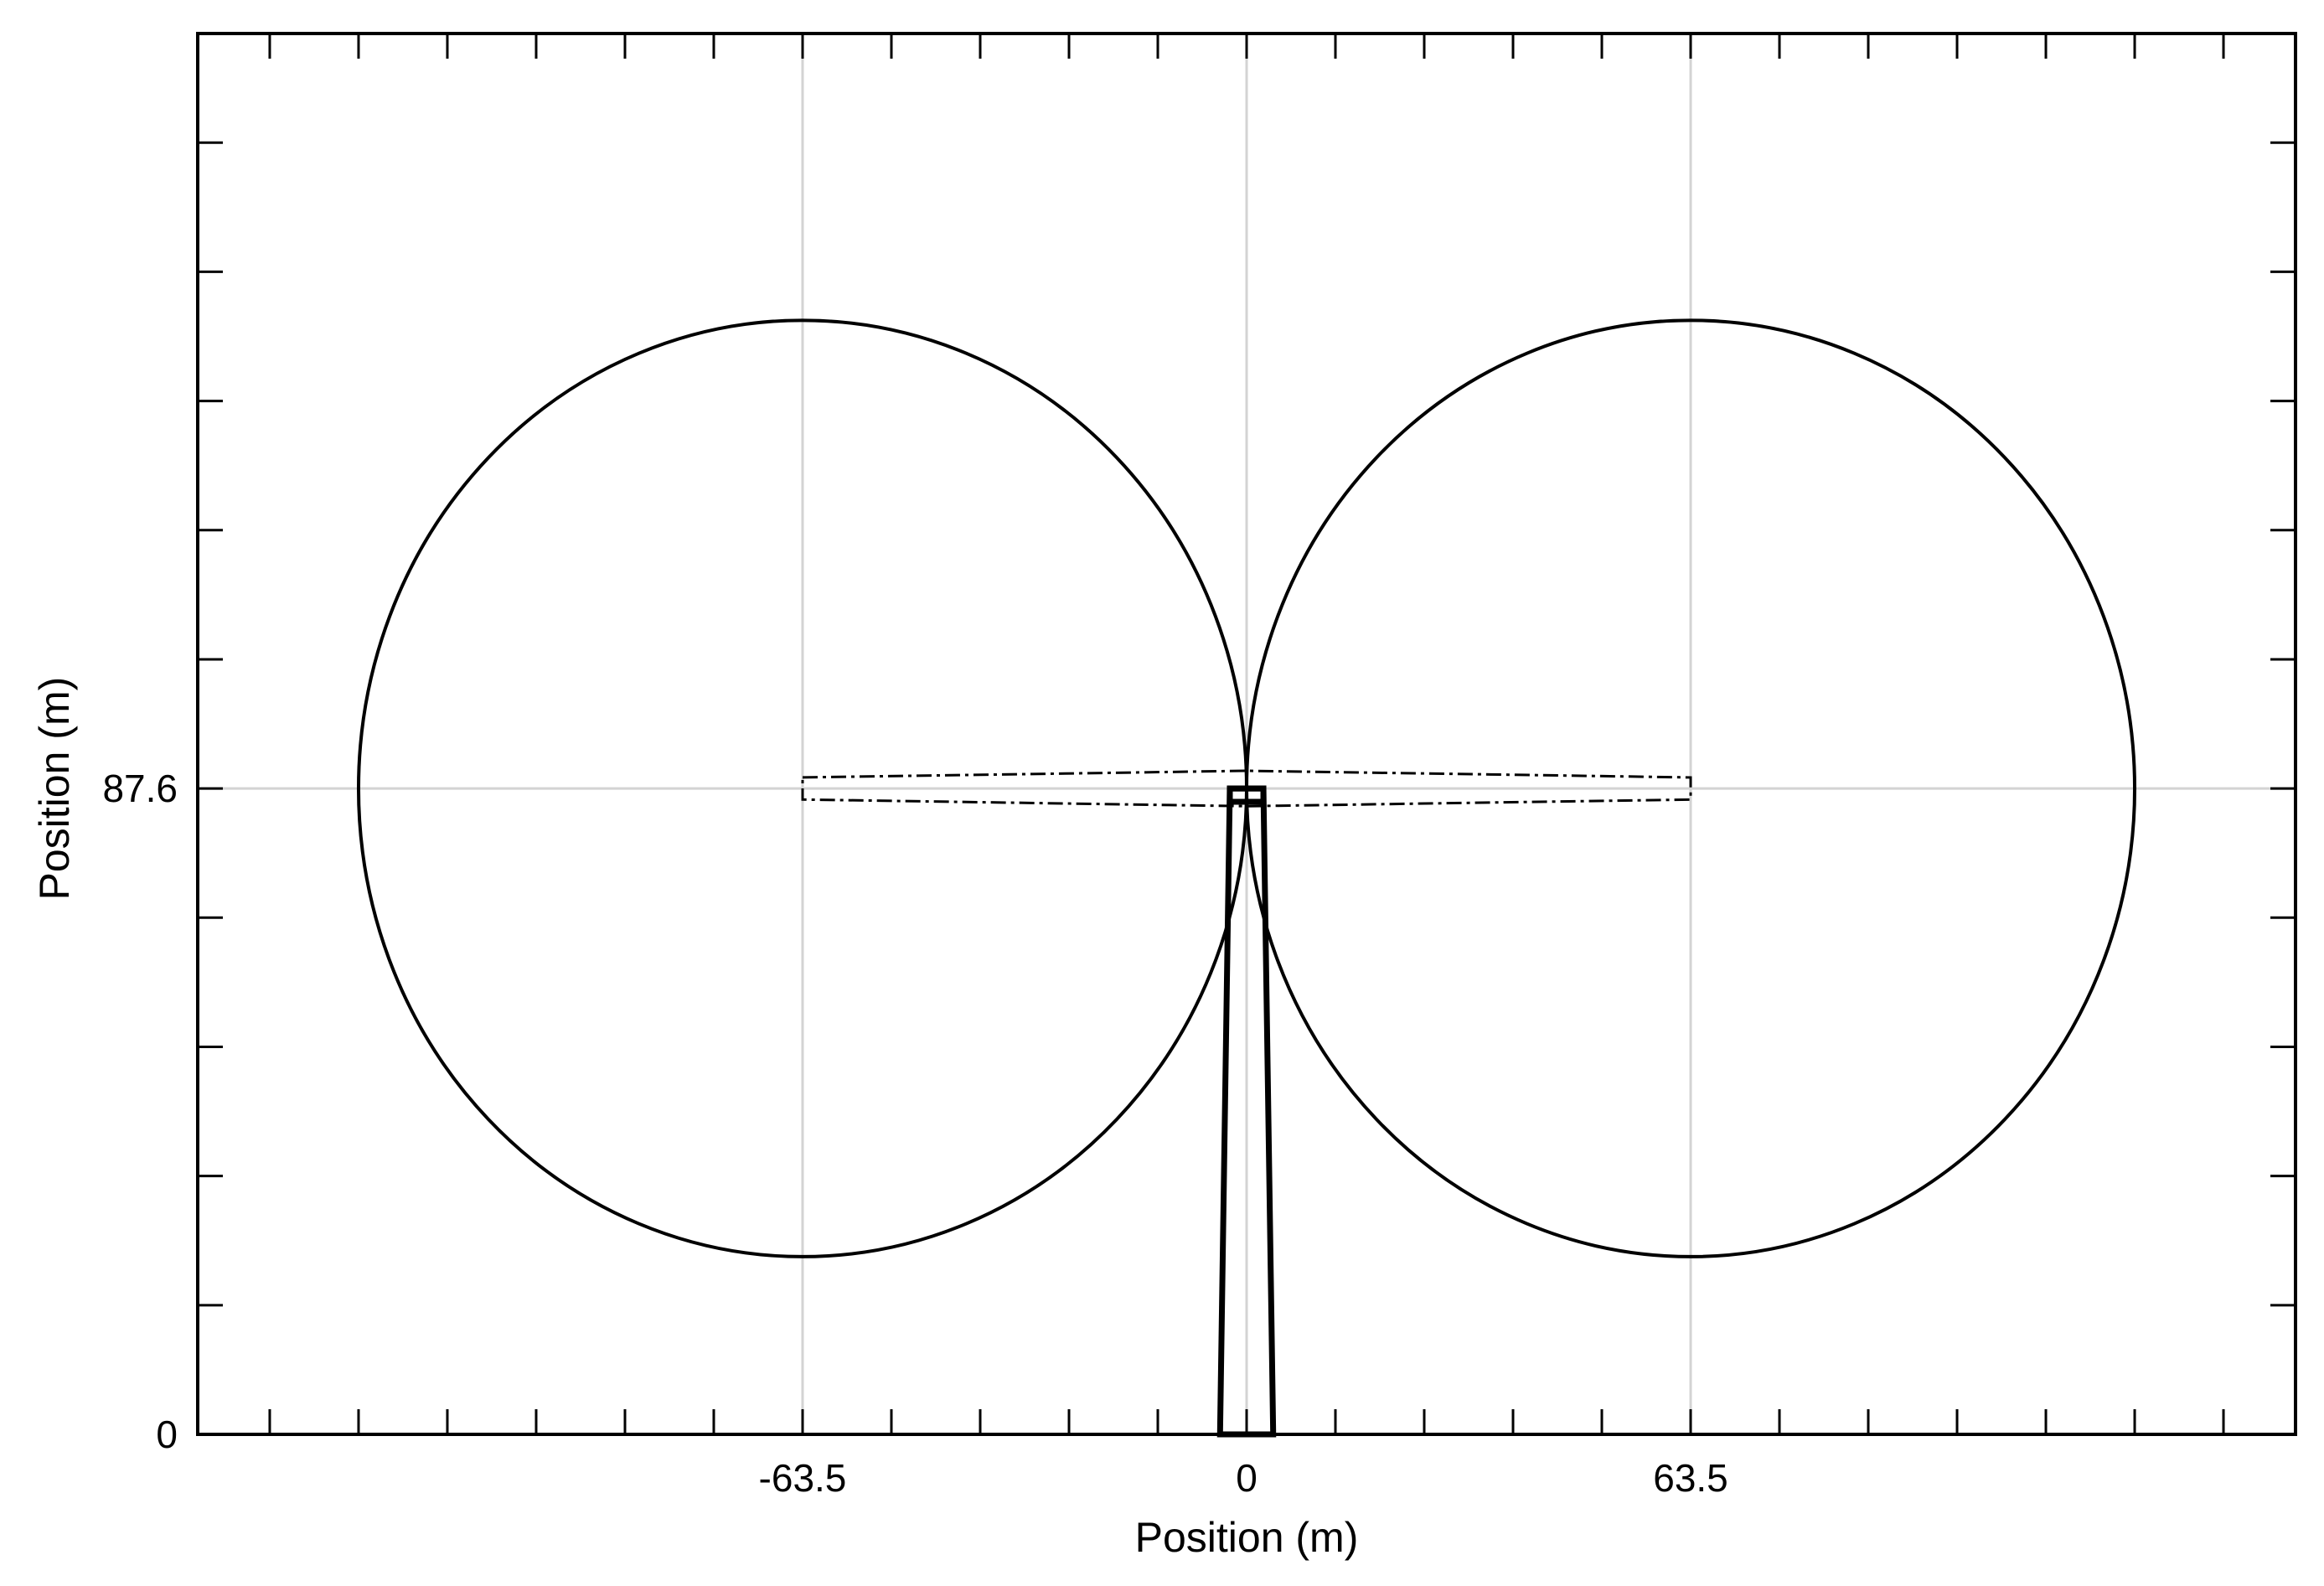  Describe the element at coordinates (1690, 1478) in the screenshot. I see `x-tick-label: 63.5` at that location.